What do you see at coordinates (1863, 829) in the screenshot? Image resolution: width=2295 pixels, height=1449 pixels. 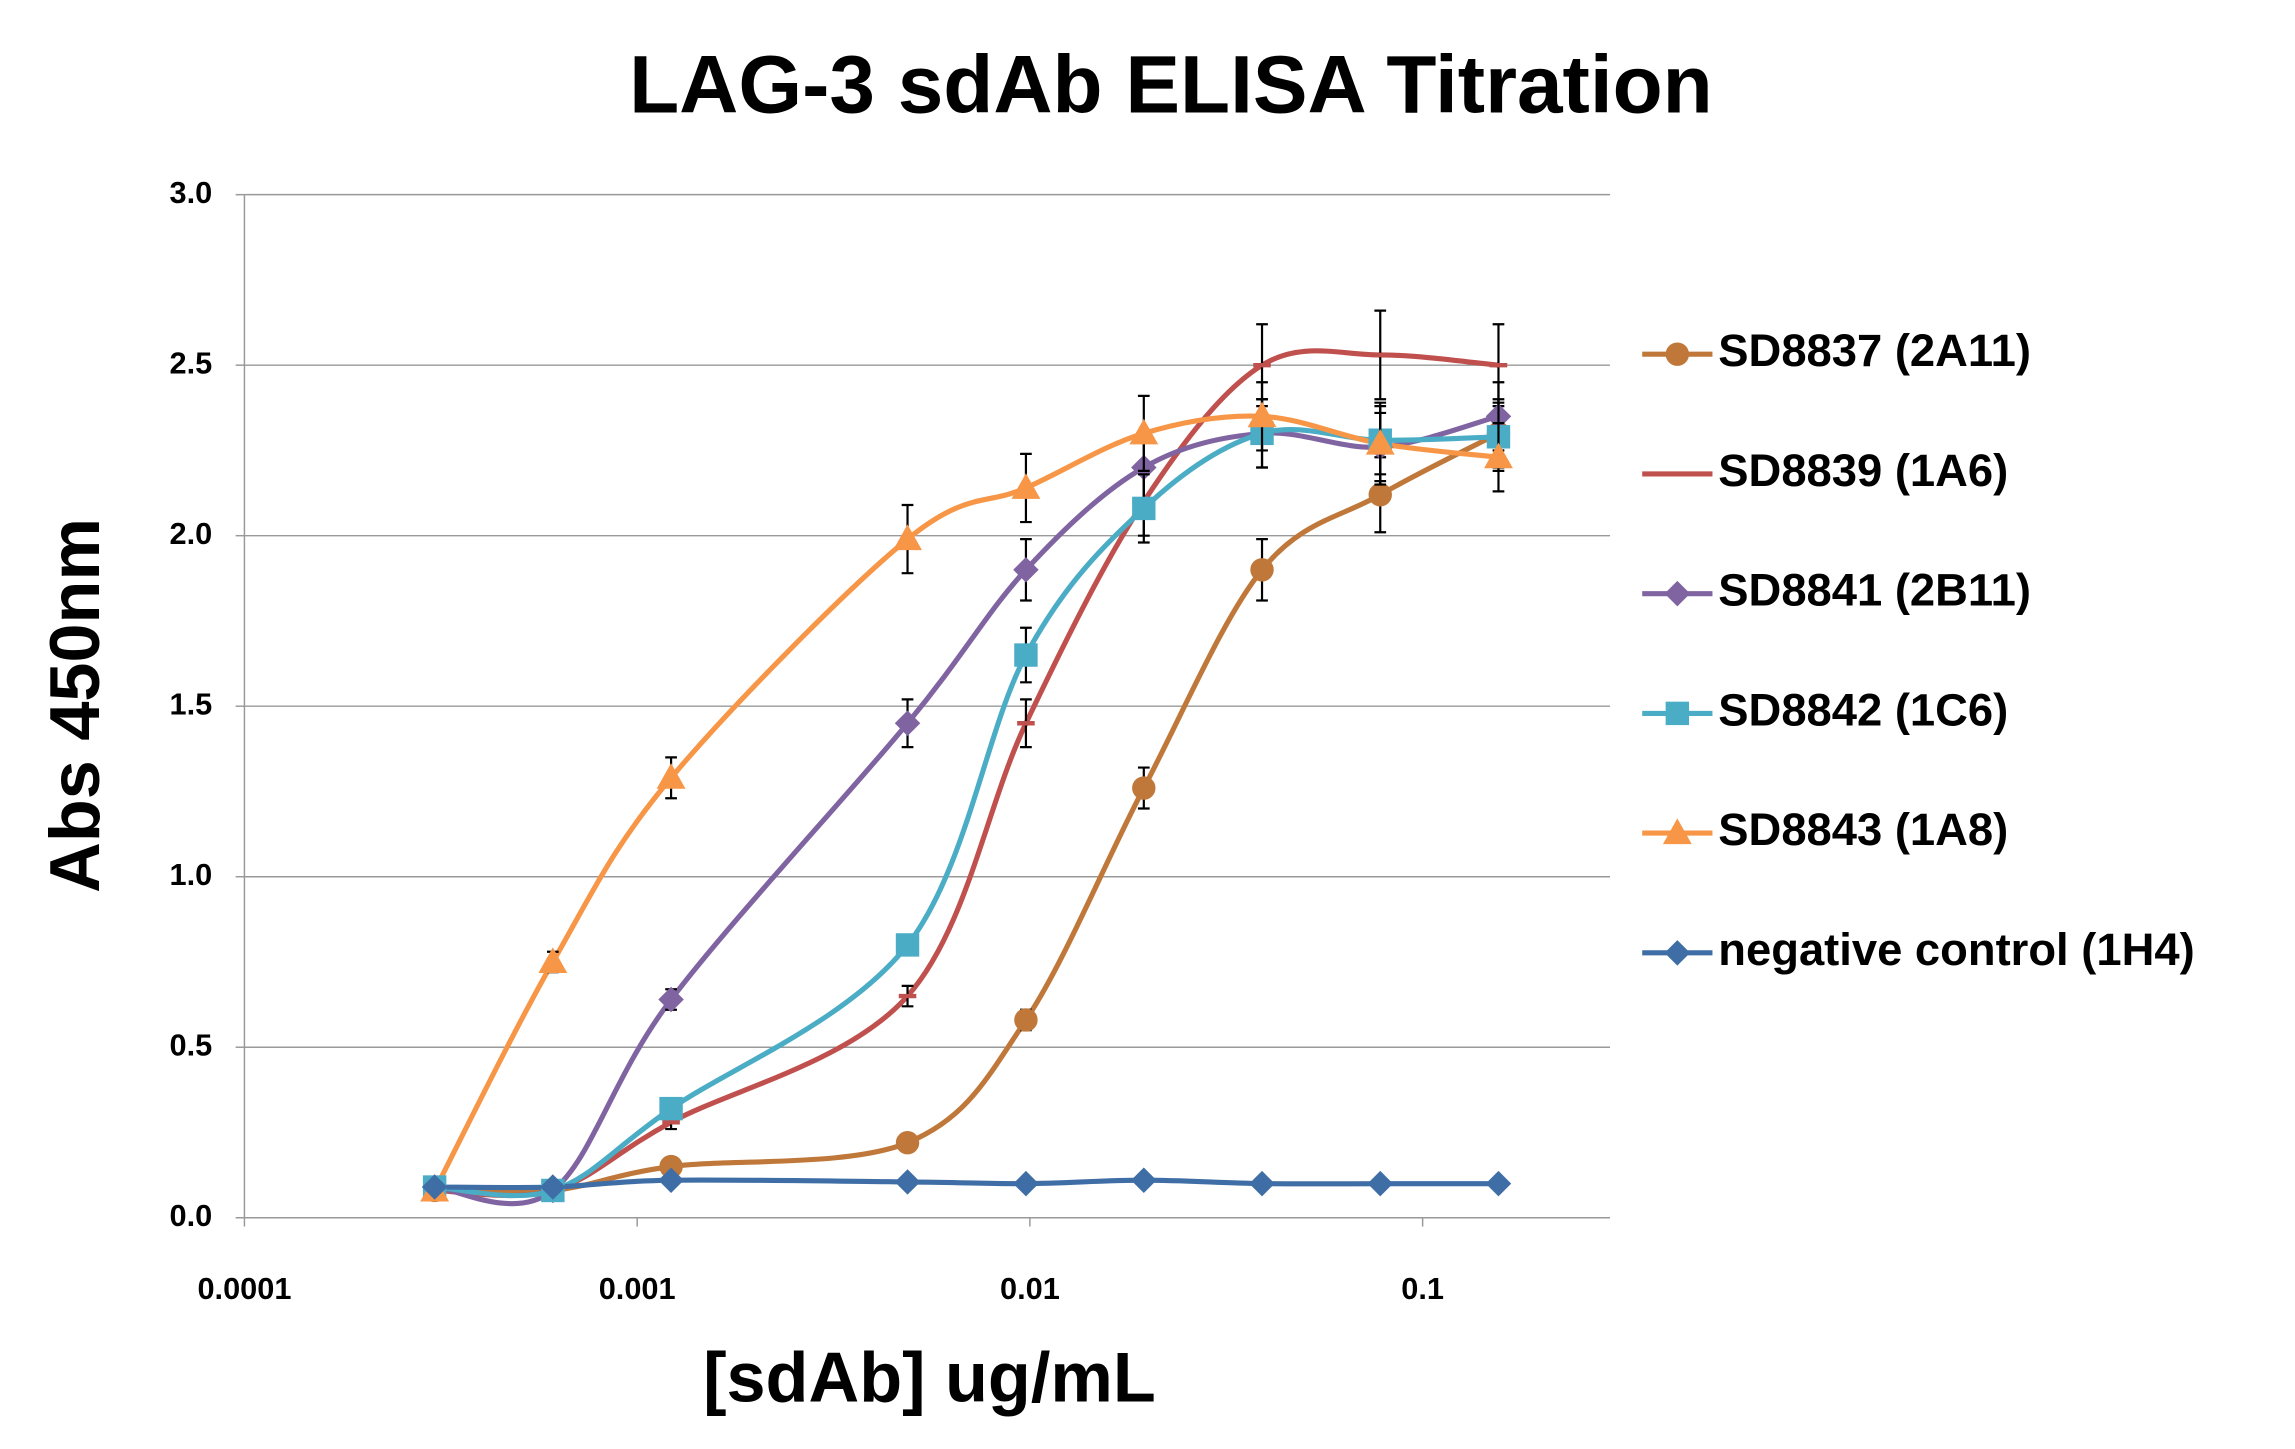 I see `legend-label: SD8843 (1A8)` at bounding box center [1863, 829].